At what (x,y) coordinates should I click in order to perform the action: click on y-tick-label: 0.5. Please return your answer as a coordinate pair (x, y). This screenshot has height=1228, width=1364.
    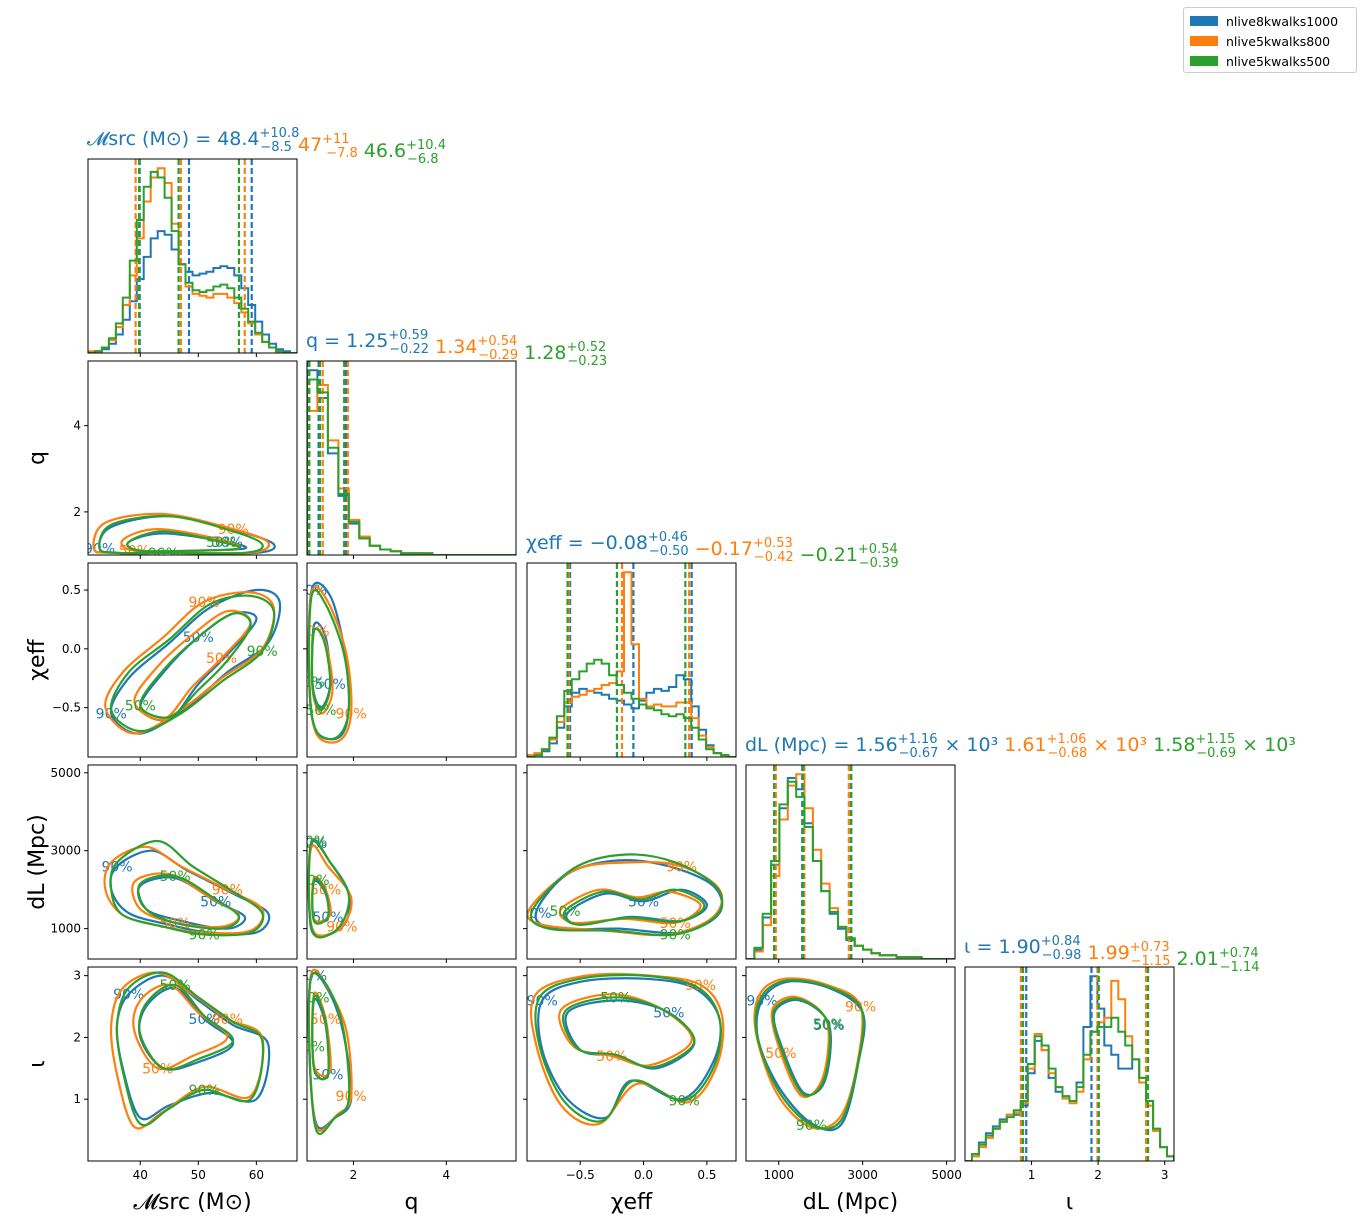
    Looking at the image, I should click on (71, 590).